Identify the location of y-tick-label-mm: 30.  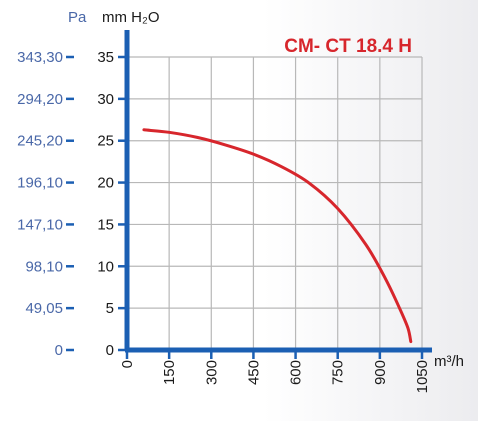
(105, 99).